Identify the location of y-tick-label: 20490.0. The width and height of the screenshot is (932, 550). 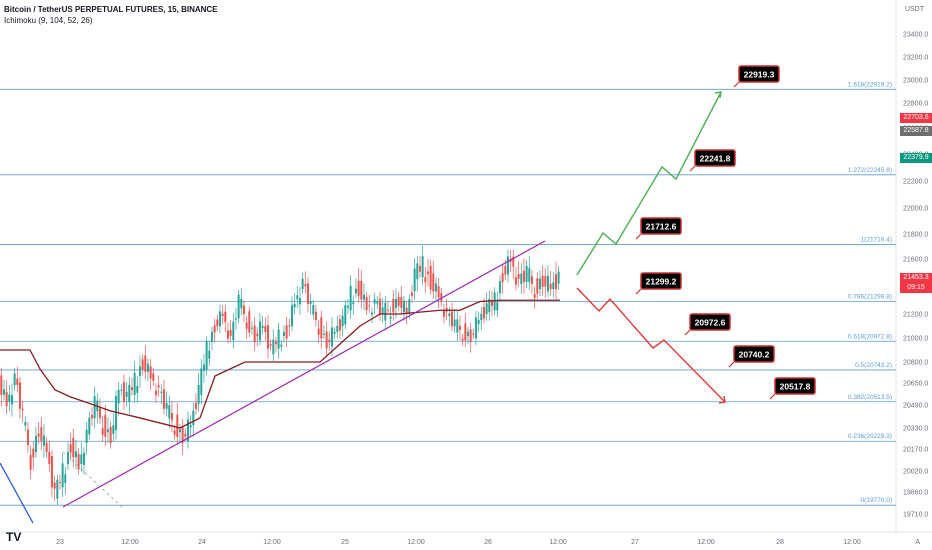
(915, 406).